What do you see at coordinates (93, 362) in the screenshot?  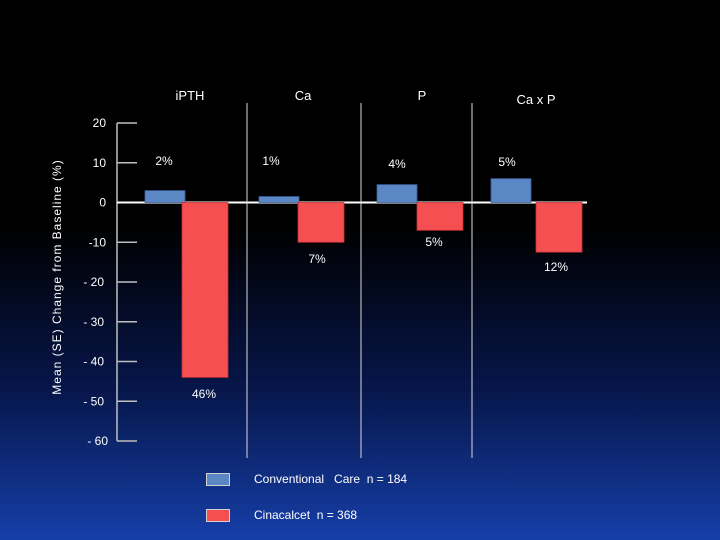 I see `y-tick-label: - 40` at bounding box center [93, 362].